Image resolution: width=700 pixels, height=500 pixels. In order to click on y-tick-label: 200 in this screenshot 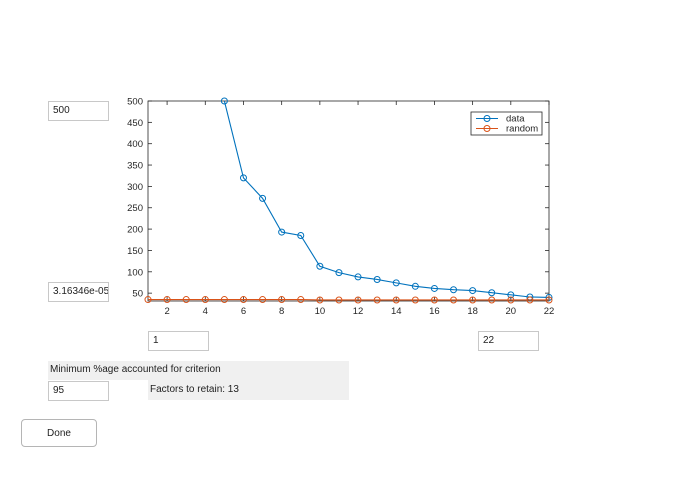, I will do `click(135, 230)`.